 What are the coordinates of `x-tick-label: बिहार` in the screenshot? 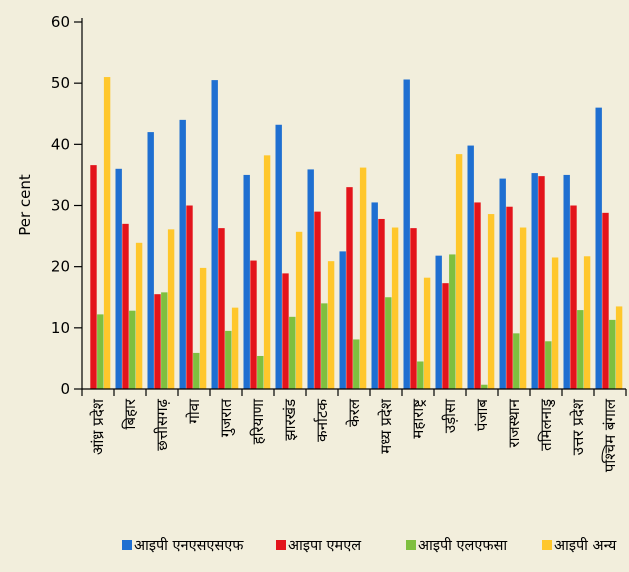 It's located at (130, 413).